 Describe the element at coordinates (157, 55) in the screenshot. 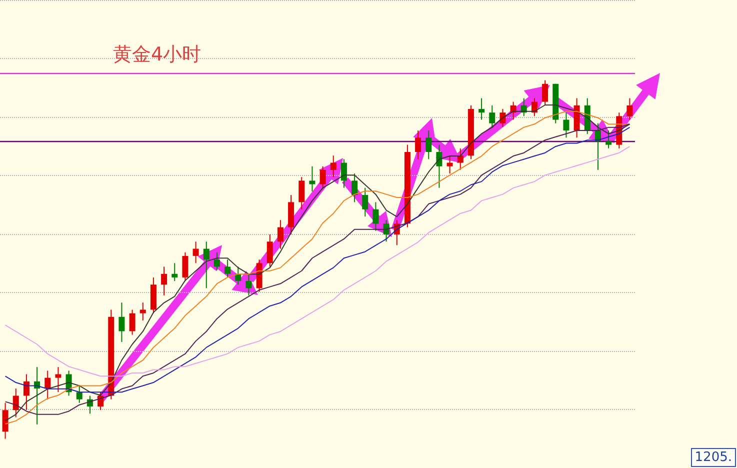

I see `chart-title: 黄金4小时` at that location.